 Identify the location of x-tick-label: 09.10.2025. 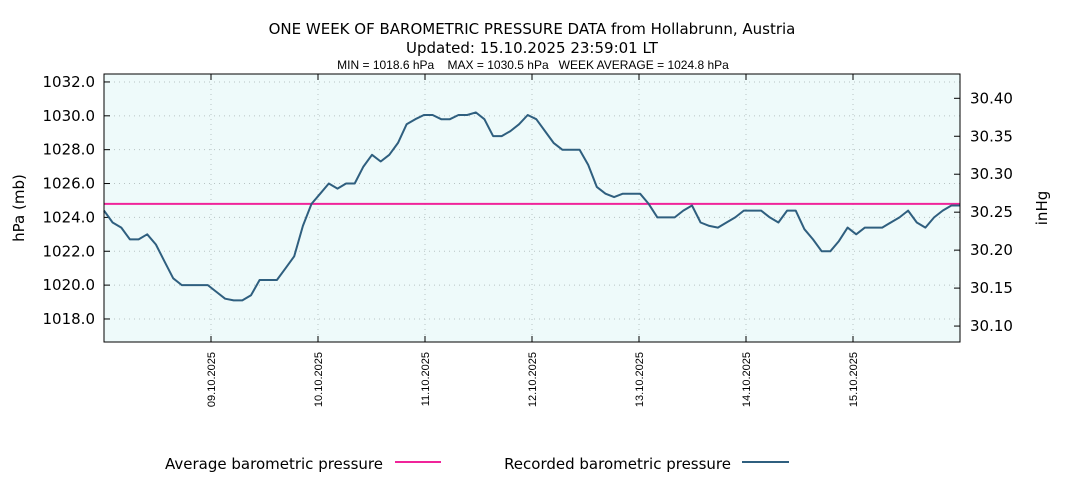
(212, 379).